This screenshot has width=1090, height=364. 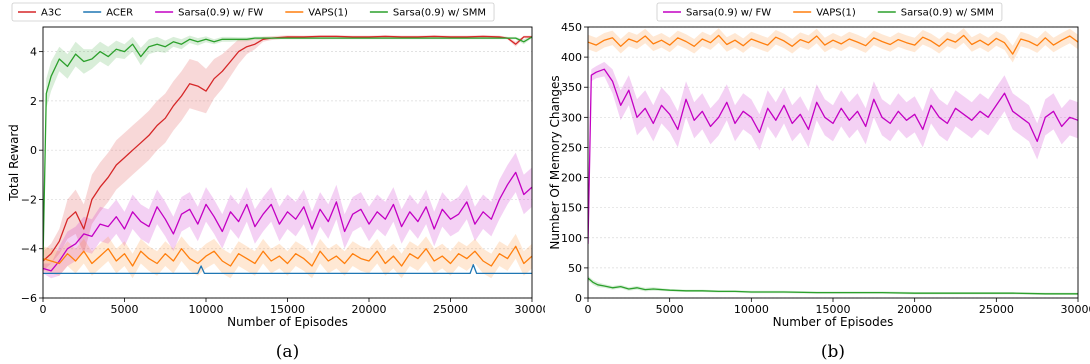 I want to click on b-y-tick-label: 0, so click(x=578, y=298).